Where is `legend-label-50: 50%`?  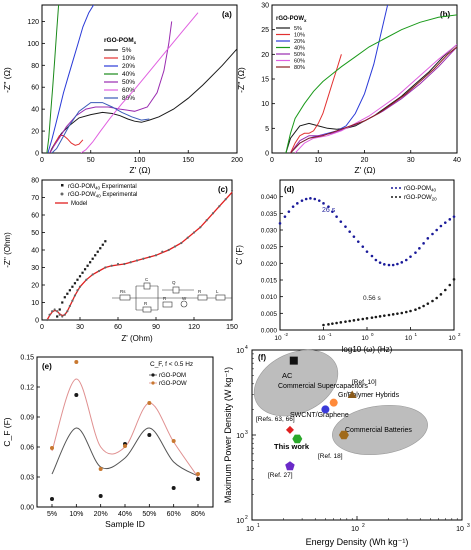
legend-label-50: 50% is located at coordinates (128, 82).